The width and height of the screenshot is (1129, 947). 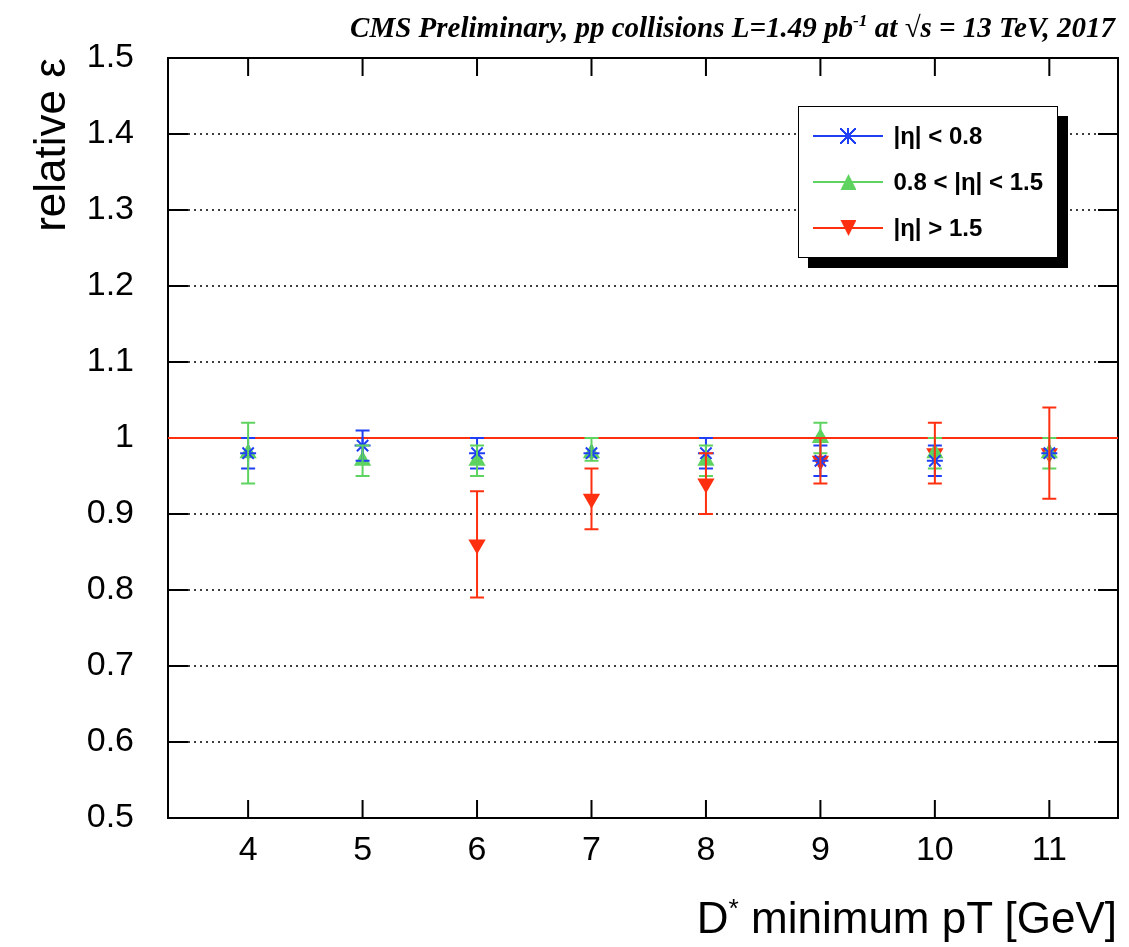 What do you see at coordinates (50, 145) in the screenshot?
I see `y-axis-title: relative ε` at bounding box center [50, 145].